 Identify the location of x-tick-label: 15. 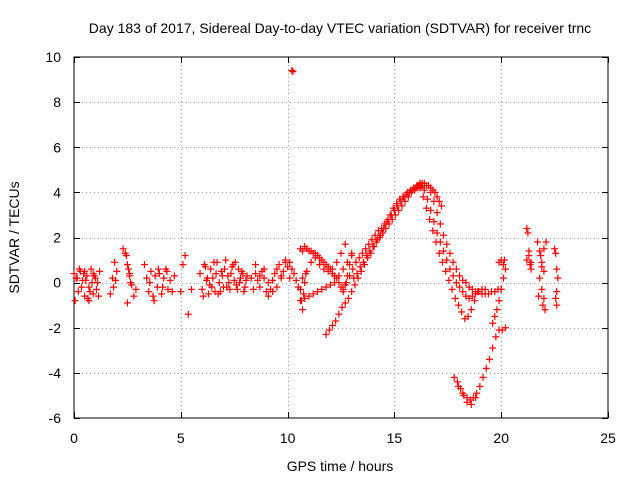
(395, 438).